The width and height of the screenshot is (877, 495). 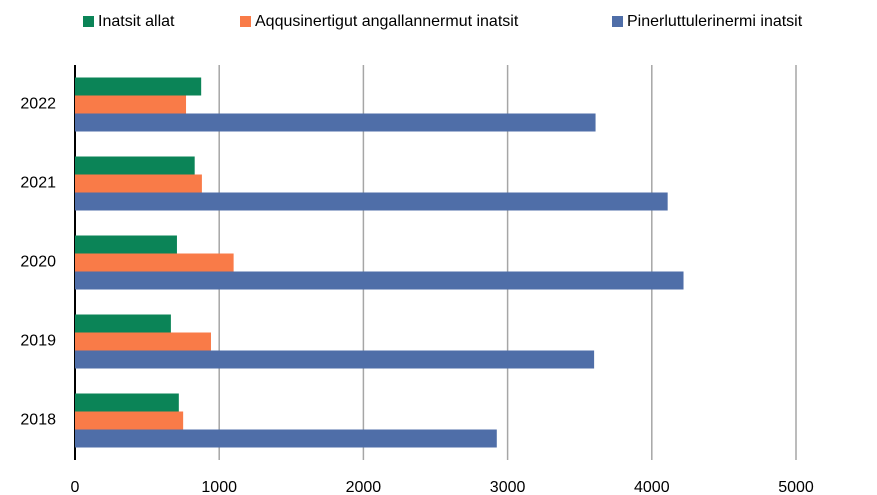 What do you see at coordinates (38, 420) in the screenshot?
I see `y-tick-label: 2018` at bounding box center [38, 420].